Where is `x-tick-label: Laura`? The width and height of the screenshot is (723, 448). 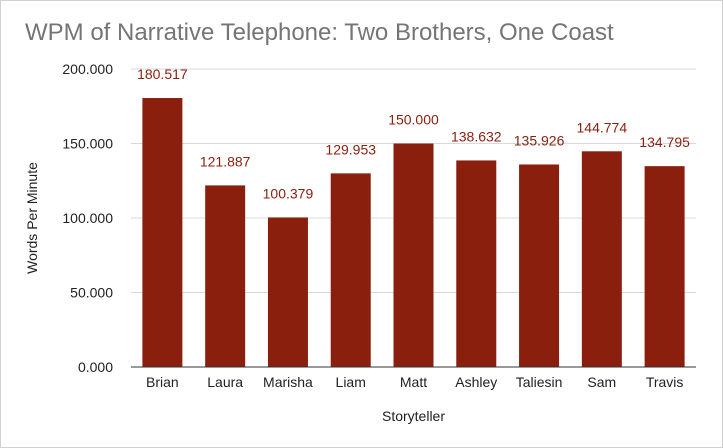
x-tick-label: Laura is located at coordinates (225, 382).